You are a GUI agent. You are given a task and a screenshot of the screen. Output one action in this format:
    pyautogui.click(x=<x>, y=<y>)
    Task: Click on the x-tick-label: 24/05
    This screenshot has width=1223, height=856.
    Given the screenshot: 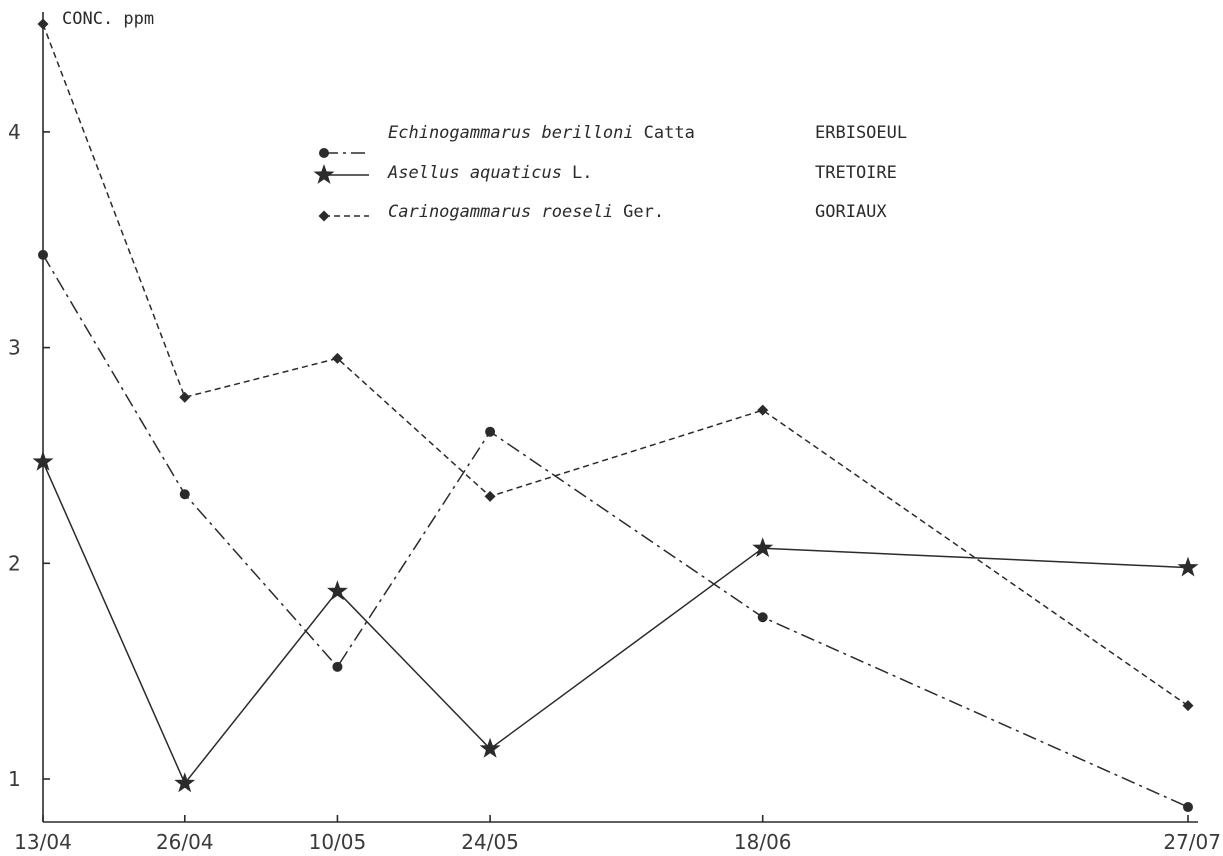 What is the action you would take?
    pyautogui.click(x=490, y=842)
    